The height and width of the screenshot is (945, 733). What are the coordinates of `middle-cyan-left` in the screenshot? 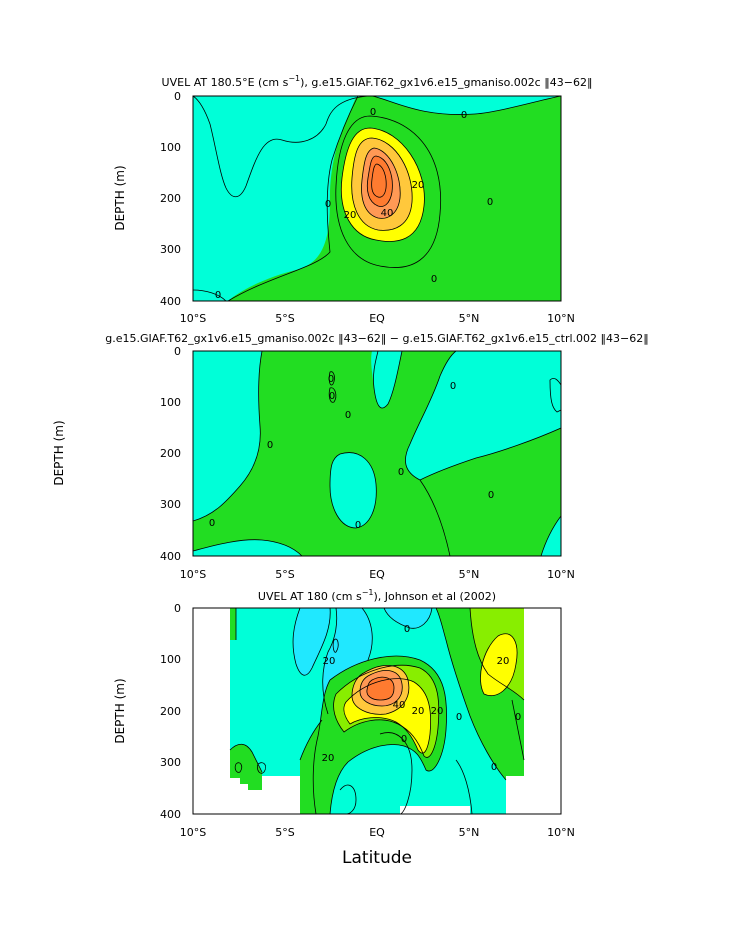 It's located at (227, 436).